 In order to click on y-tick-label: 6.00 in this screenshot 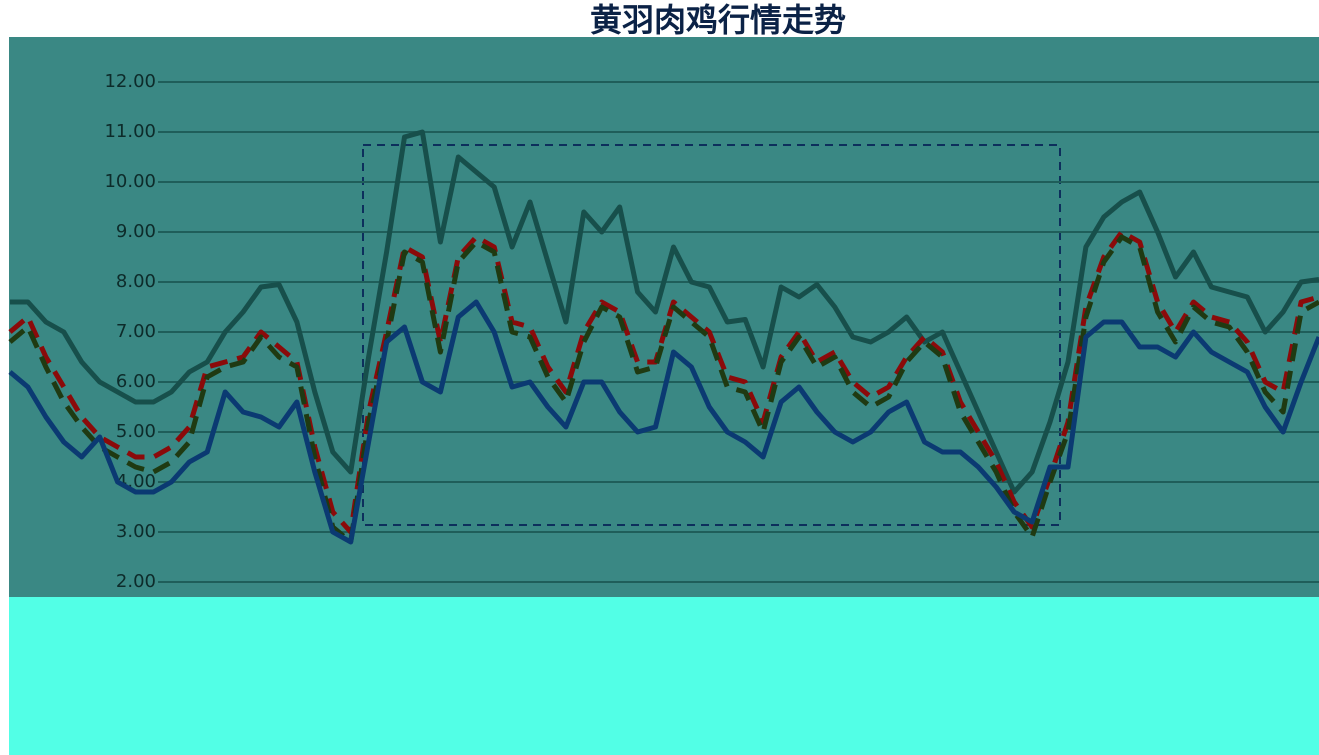, I will do `click(136, 381)`.